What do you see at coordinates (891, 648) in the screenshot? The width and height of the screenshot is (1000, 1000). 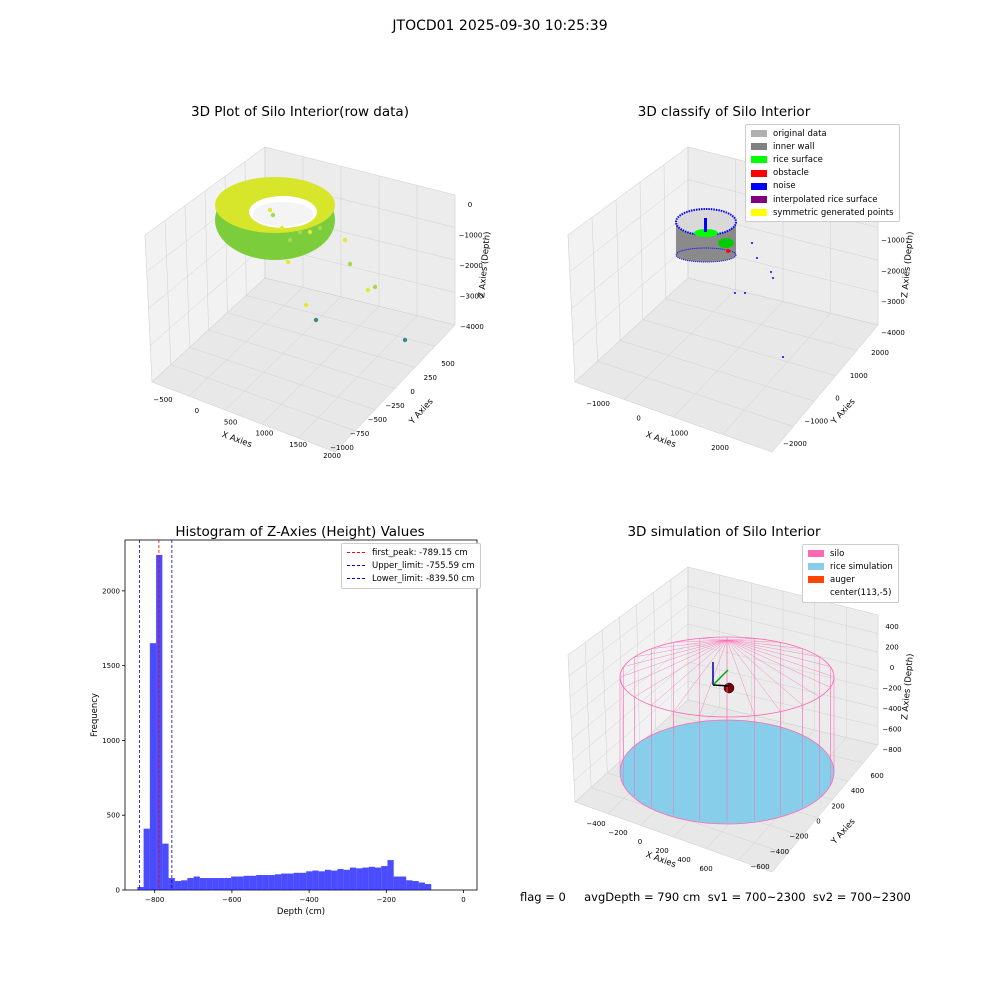 I see `sim-z-tick: 200` at bounding box center [891, 648].